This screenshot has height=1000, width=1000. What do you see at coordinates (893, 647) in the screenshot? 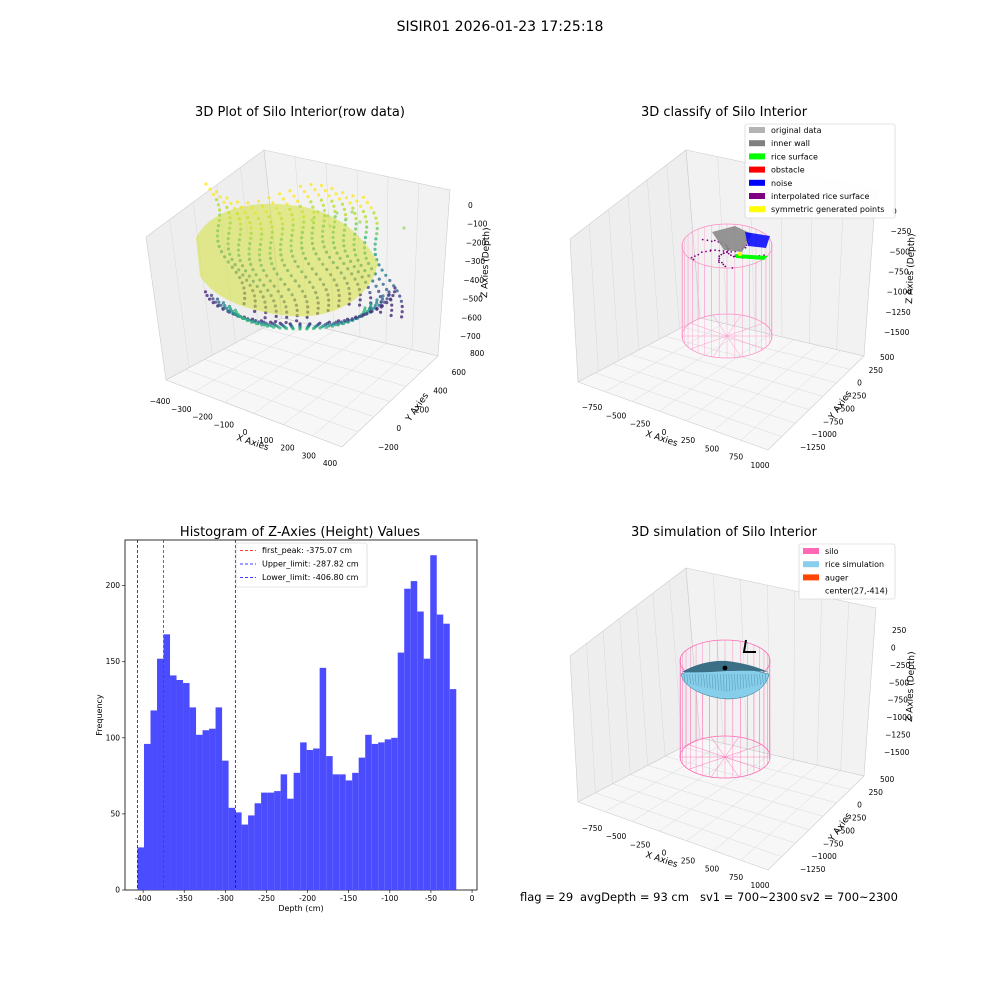
I see `simulation-z-tick: 0` at bounding box center [893, 647].